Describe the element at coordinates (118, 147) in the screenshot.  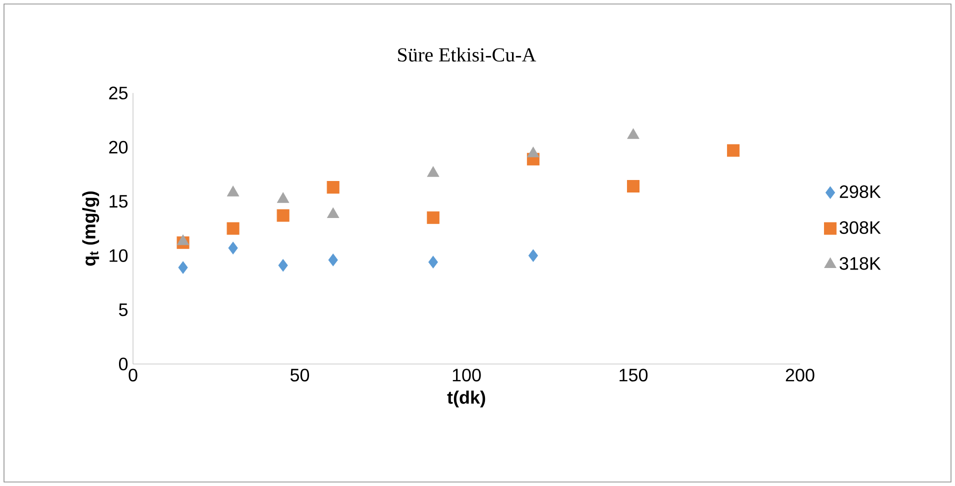
I see `y-tick-label: 20` at that location.